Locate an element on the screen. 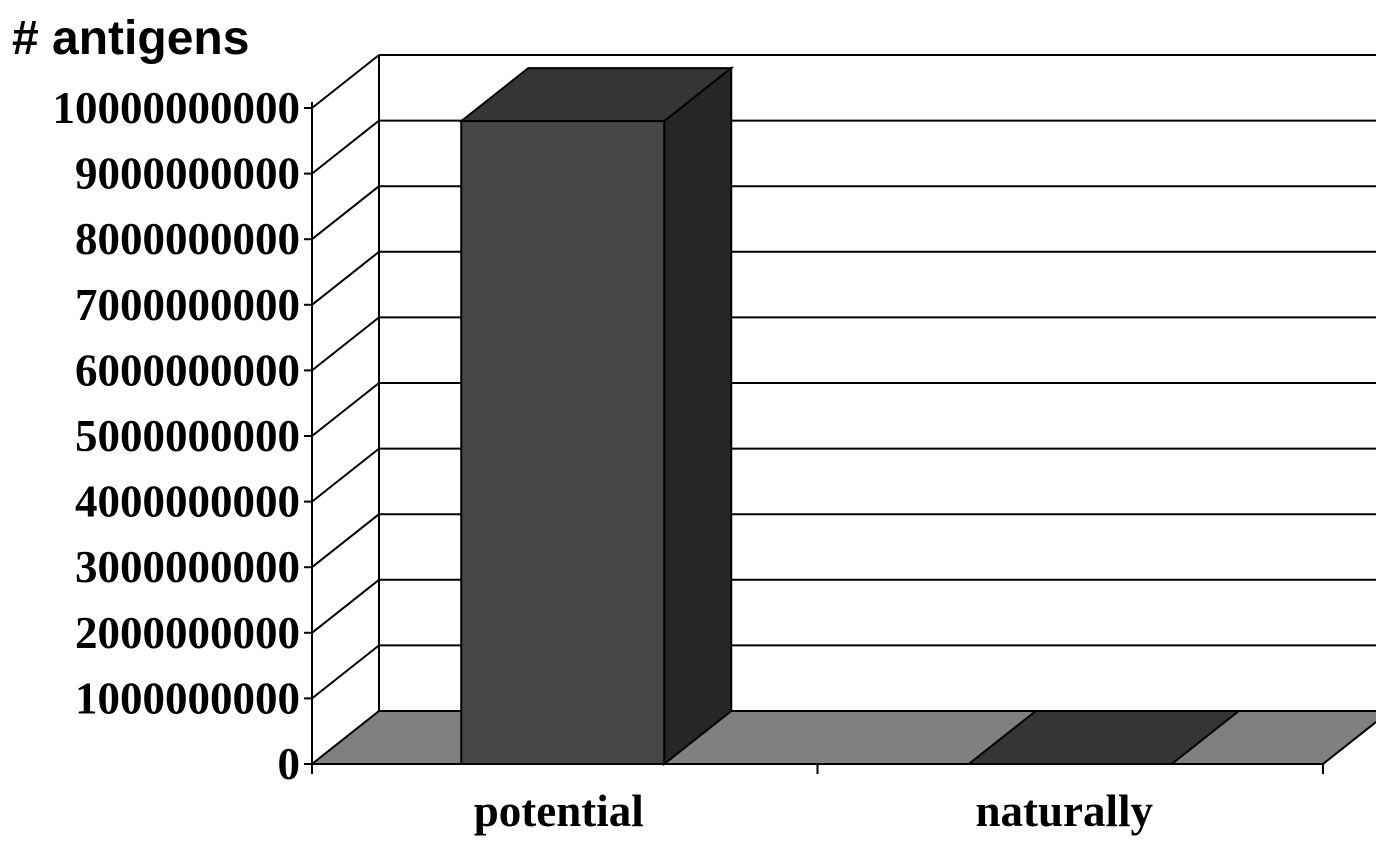  bar-front-face is located at coordinates (563, 443).